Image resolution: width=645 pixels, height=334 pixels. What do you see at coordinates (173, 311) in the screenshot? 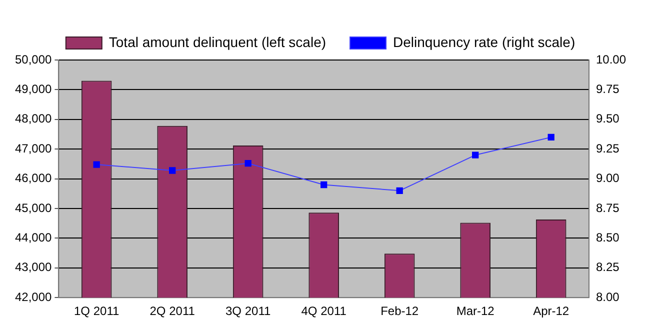
I see `x-tick-label: 2Q 2011` at bounding box center [173, 311].